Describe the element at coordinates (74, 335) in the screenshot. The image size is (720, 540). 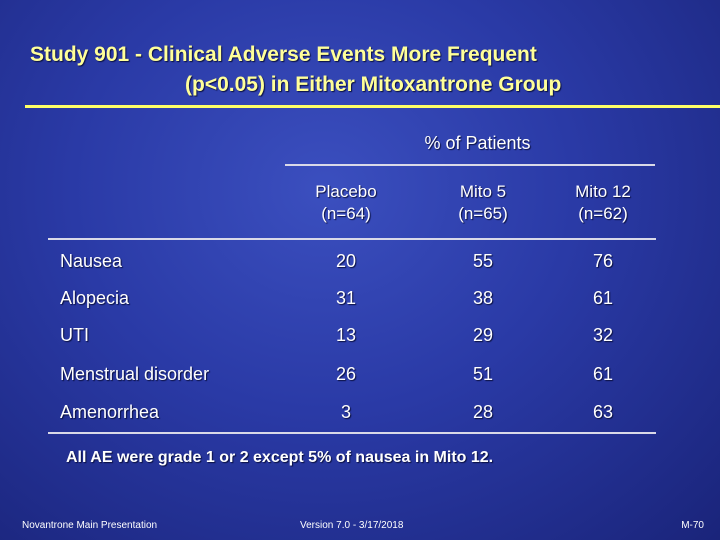
I see `row-label: UTI` at that location.